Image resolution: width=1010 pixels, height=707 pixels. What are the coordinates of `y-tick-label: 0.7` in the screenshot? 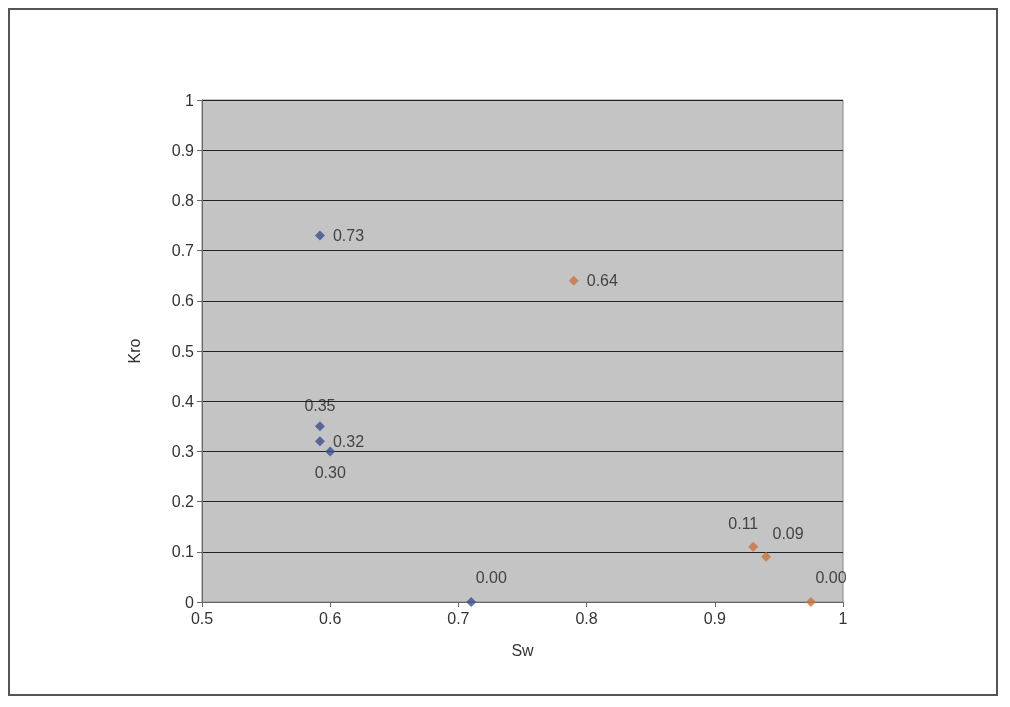 It's located at (183, 251).